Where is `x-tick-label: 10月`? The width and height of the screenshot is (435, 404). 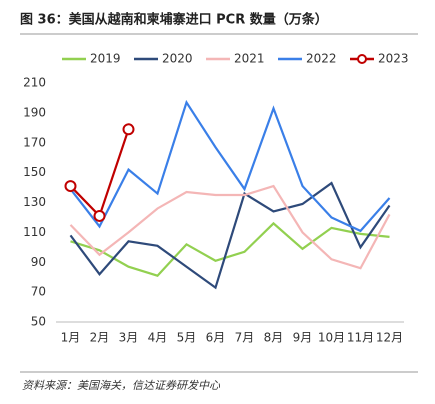
x-tick-label: 10月 is located at coordinates (331, 338).